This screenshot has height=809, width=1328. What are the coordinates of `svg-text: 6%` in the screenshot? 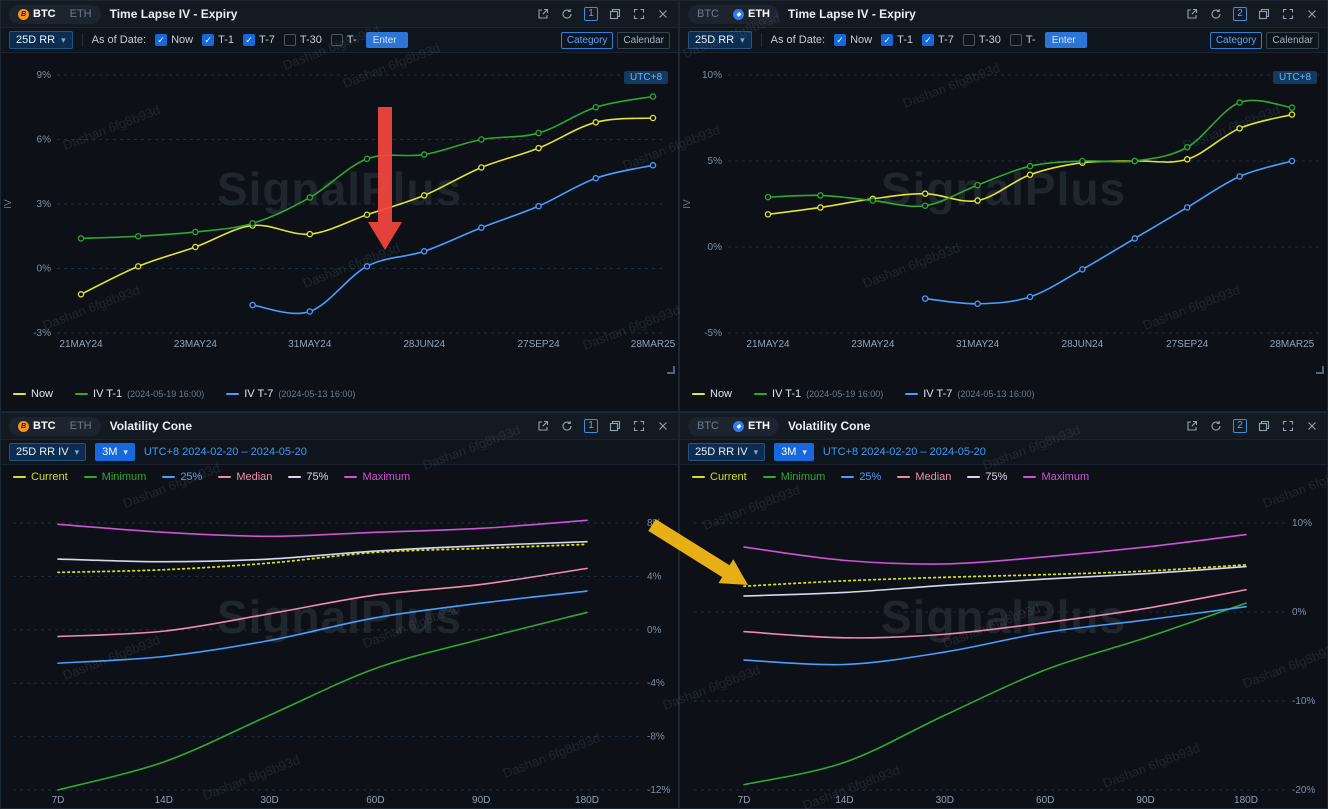 It's located at (44, 140).